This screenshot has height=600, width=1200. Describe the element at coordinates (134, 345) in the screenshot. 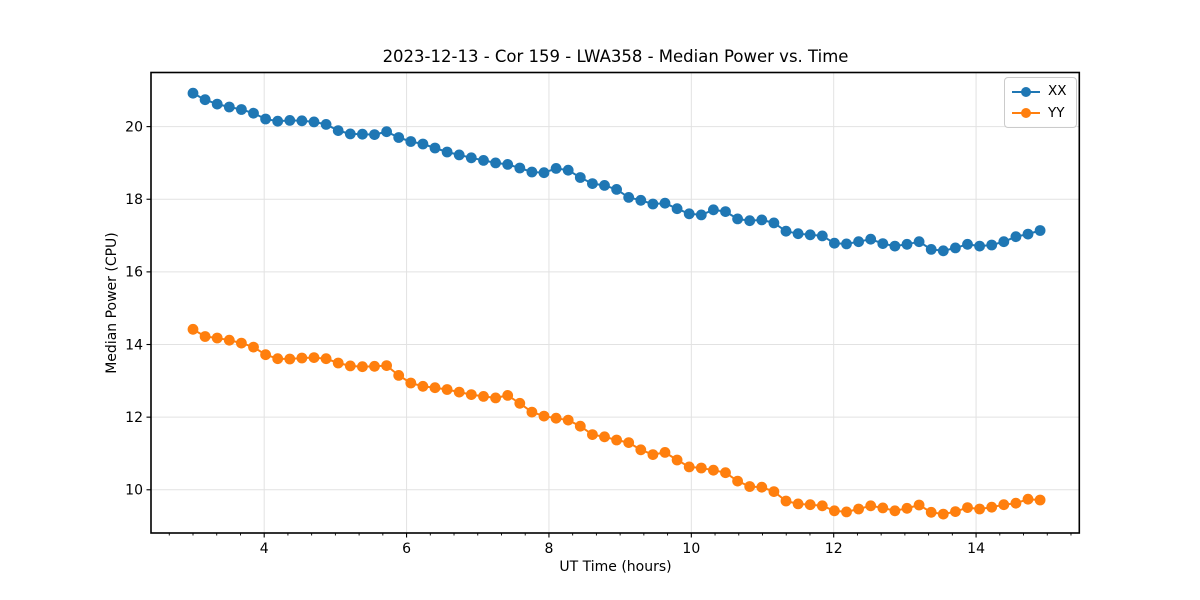

I see `y-tick-label: 14` at that location.